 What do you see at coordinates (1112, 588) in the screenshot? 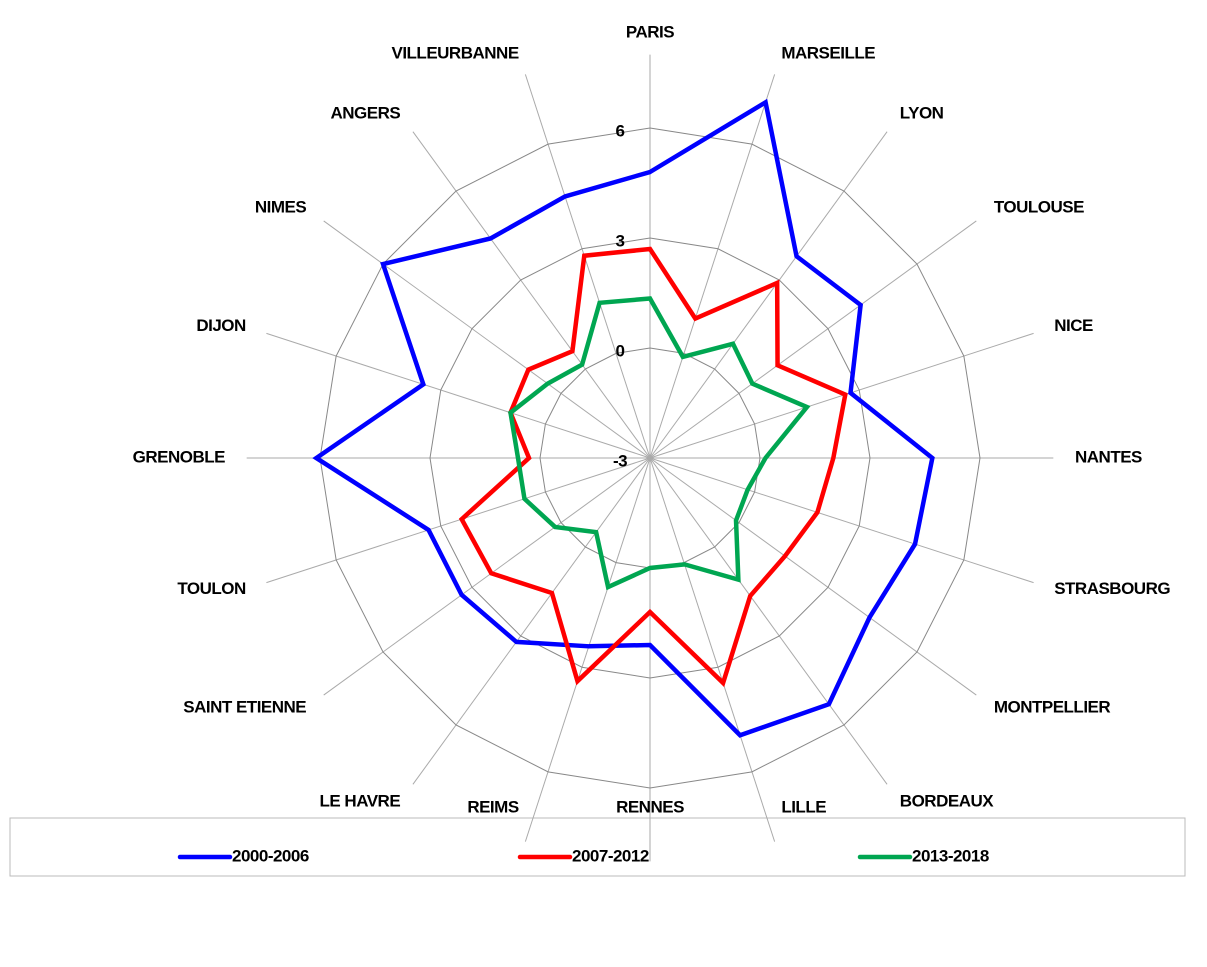
I see `category-label: STRASBOURG` at bounding box center [1112, 588].